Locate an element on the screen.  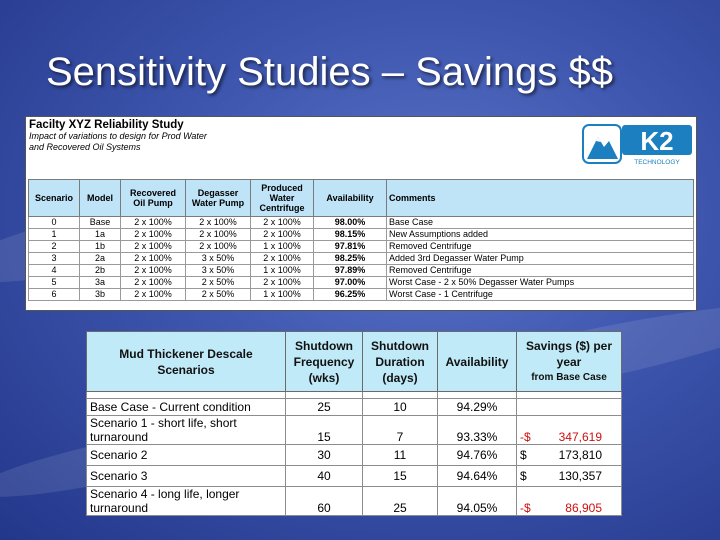
cell-savings: -$ 86,905 is located at coordinates (569, 501).